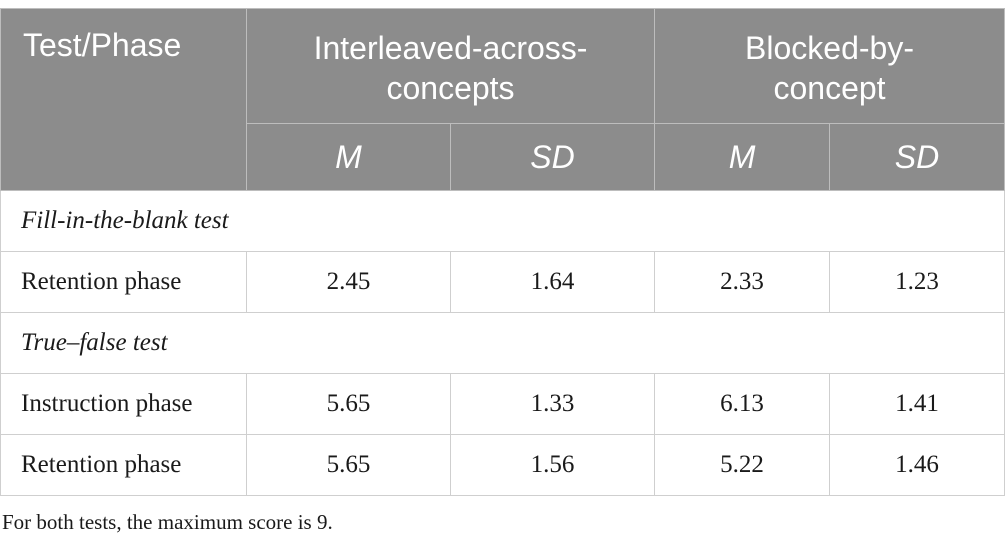  I want to click on header-blocked-line-2: concept, so click(829, 88).